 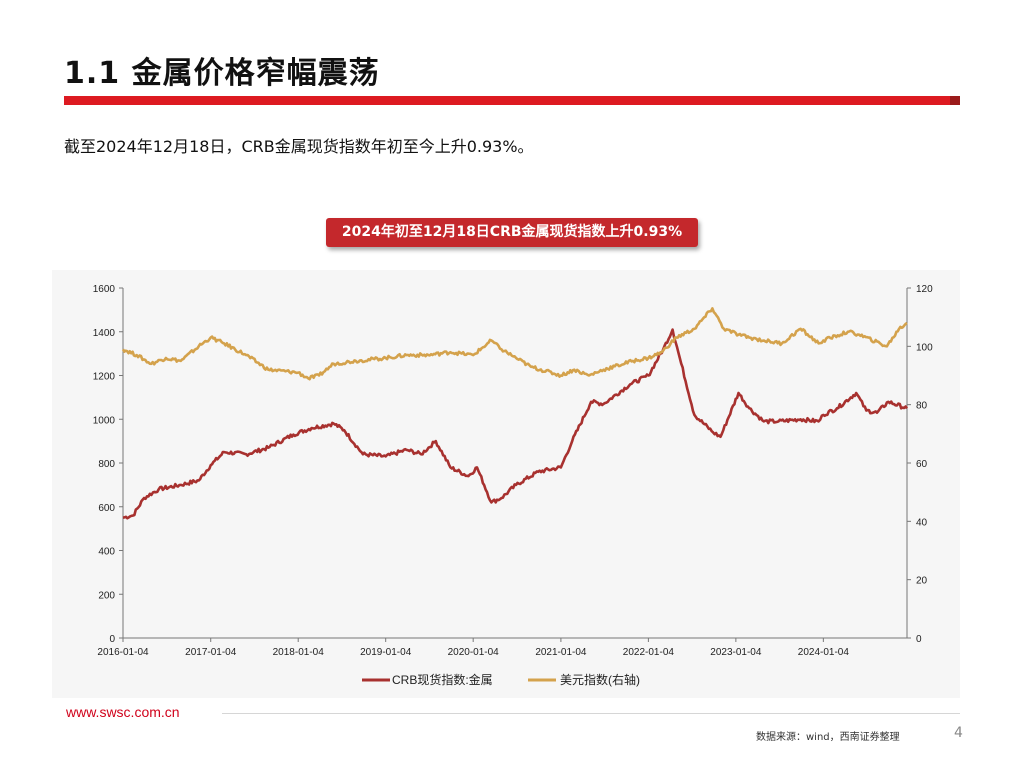 I want to click on page-subtitle: 截至2024年12月18日，CRB金属现货指数年初至今上升0.93%。, so click(x=299, y=146).